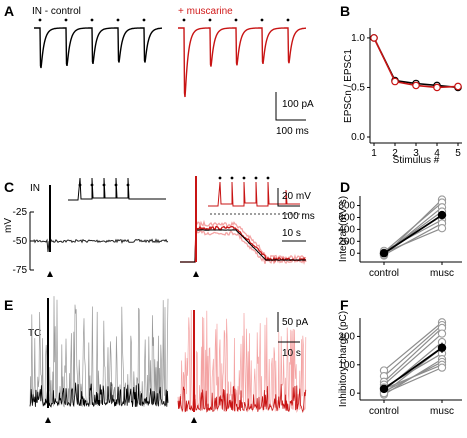 The image size is (467, 438). Describe the element at coordinates (296, 196) in the screenshot. I see `panel-c-inset-scale-mv: 20 mV` at that location.